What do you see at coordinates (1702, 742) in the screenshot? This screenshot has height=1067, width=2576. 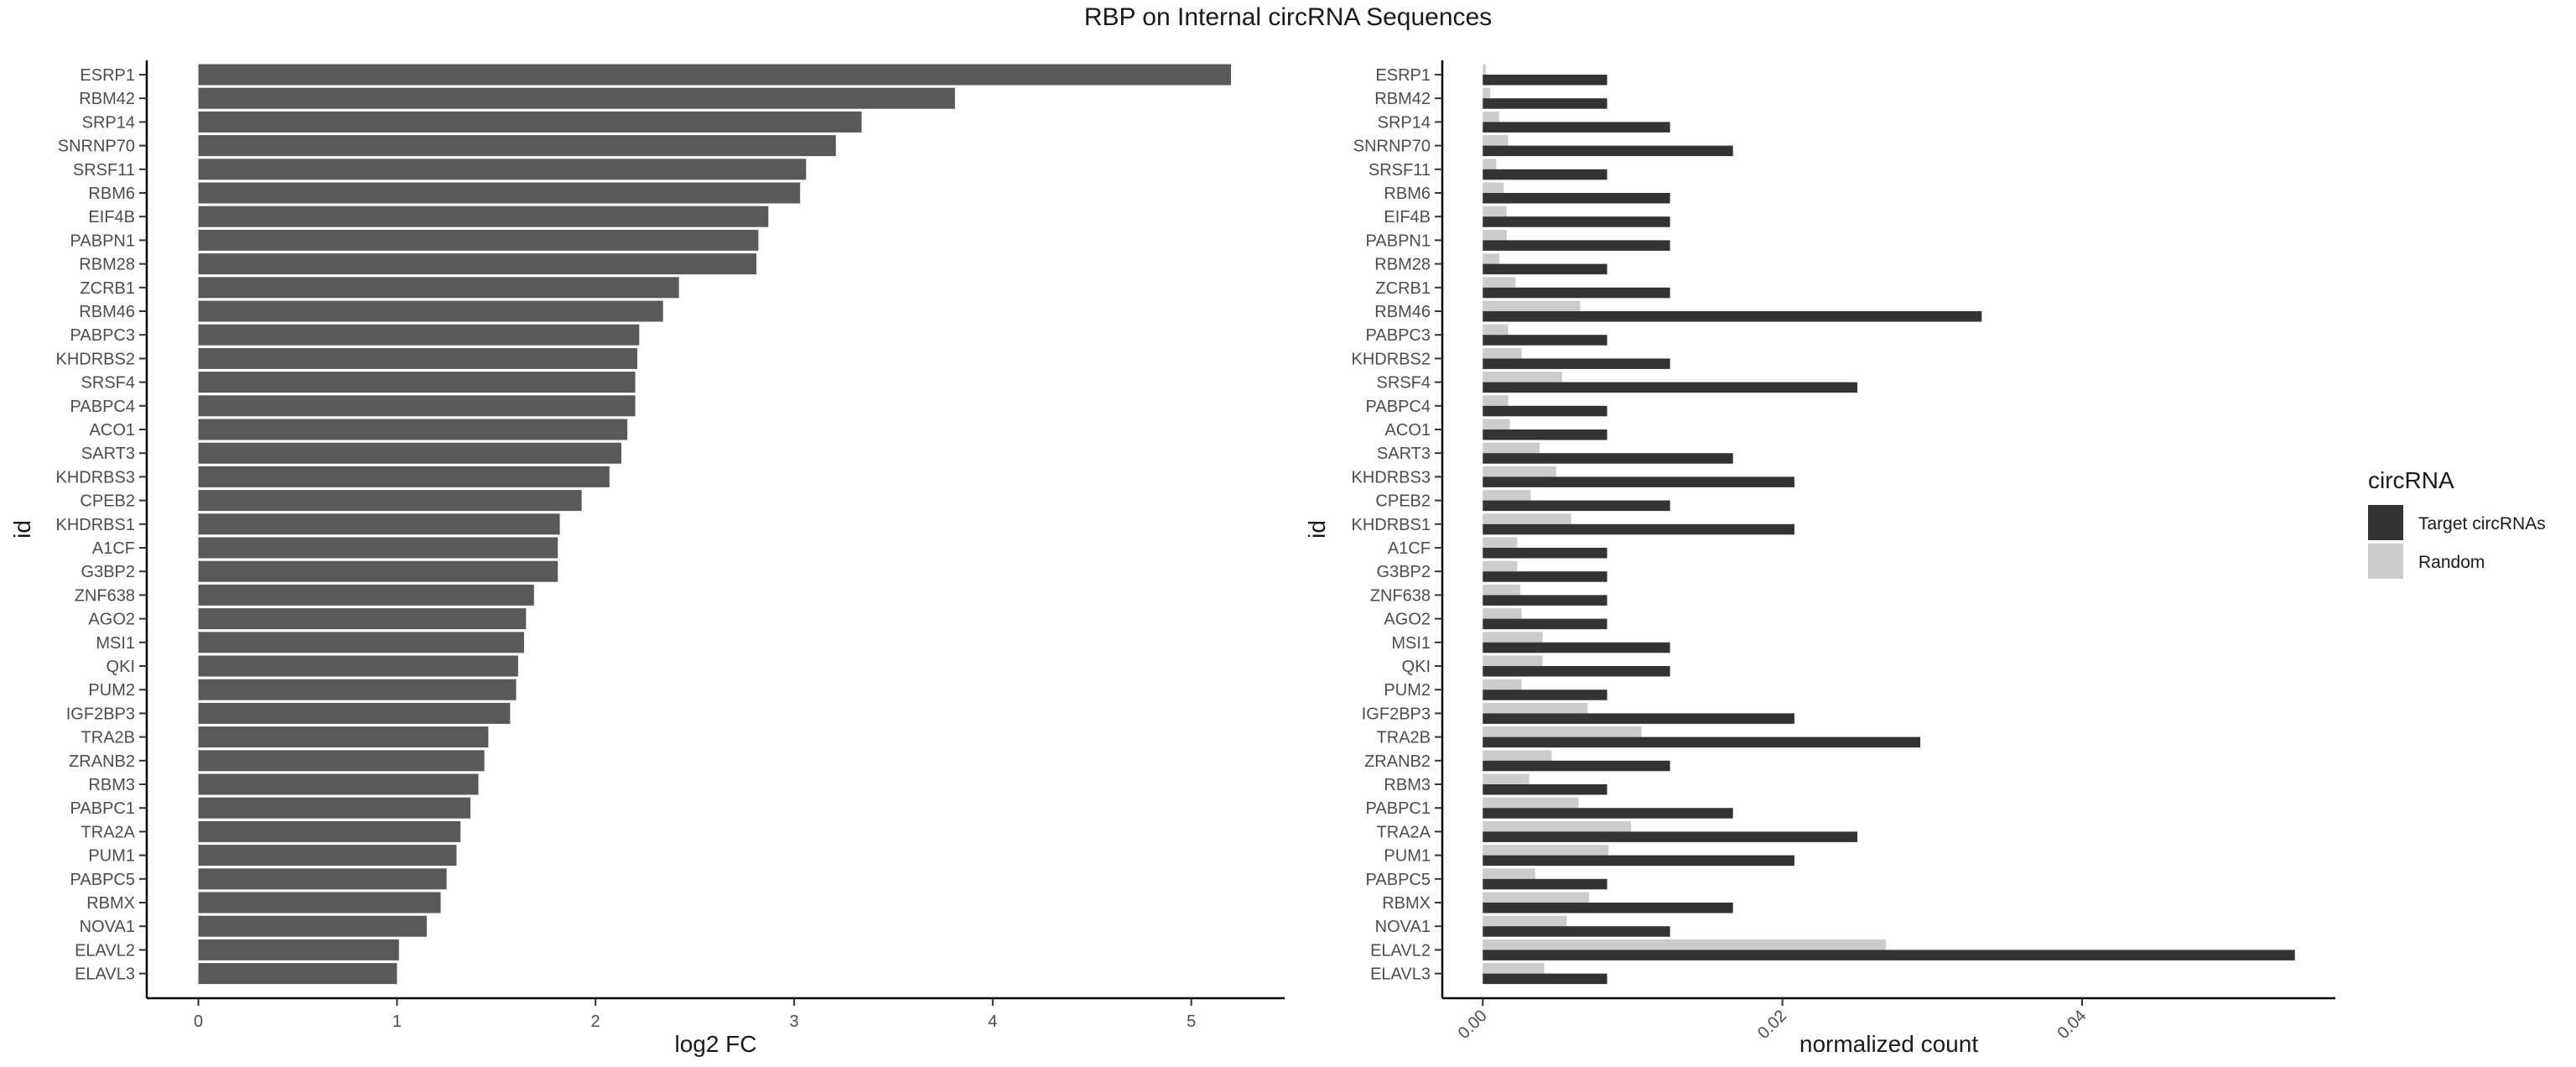 I see `right-bar-target-tra2b` at bounding box center [1702, 742].